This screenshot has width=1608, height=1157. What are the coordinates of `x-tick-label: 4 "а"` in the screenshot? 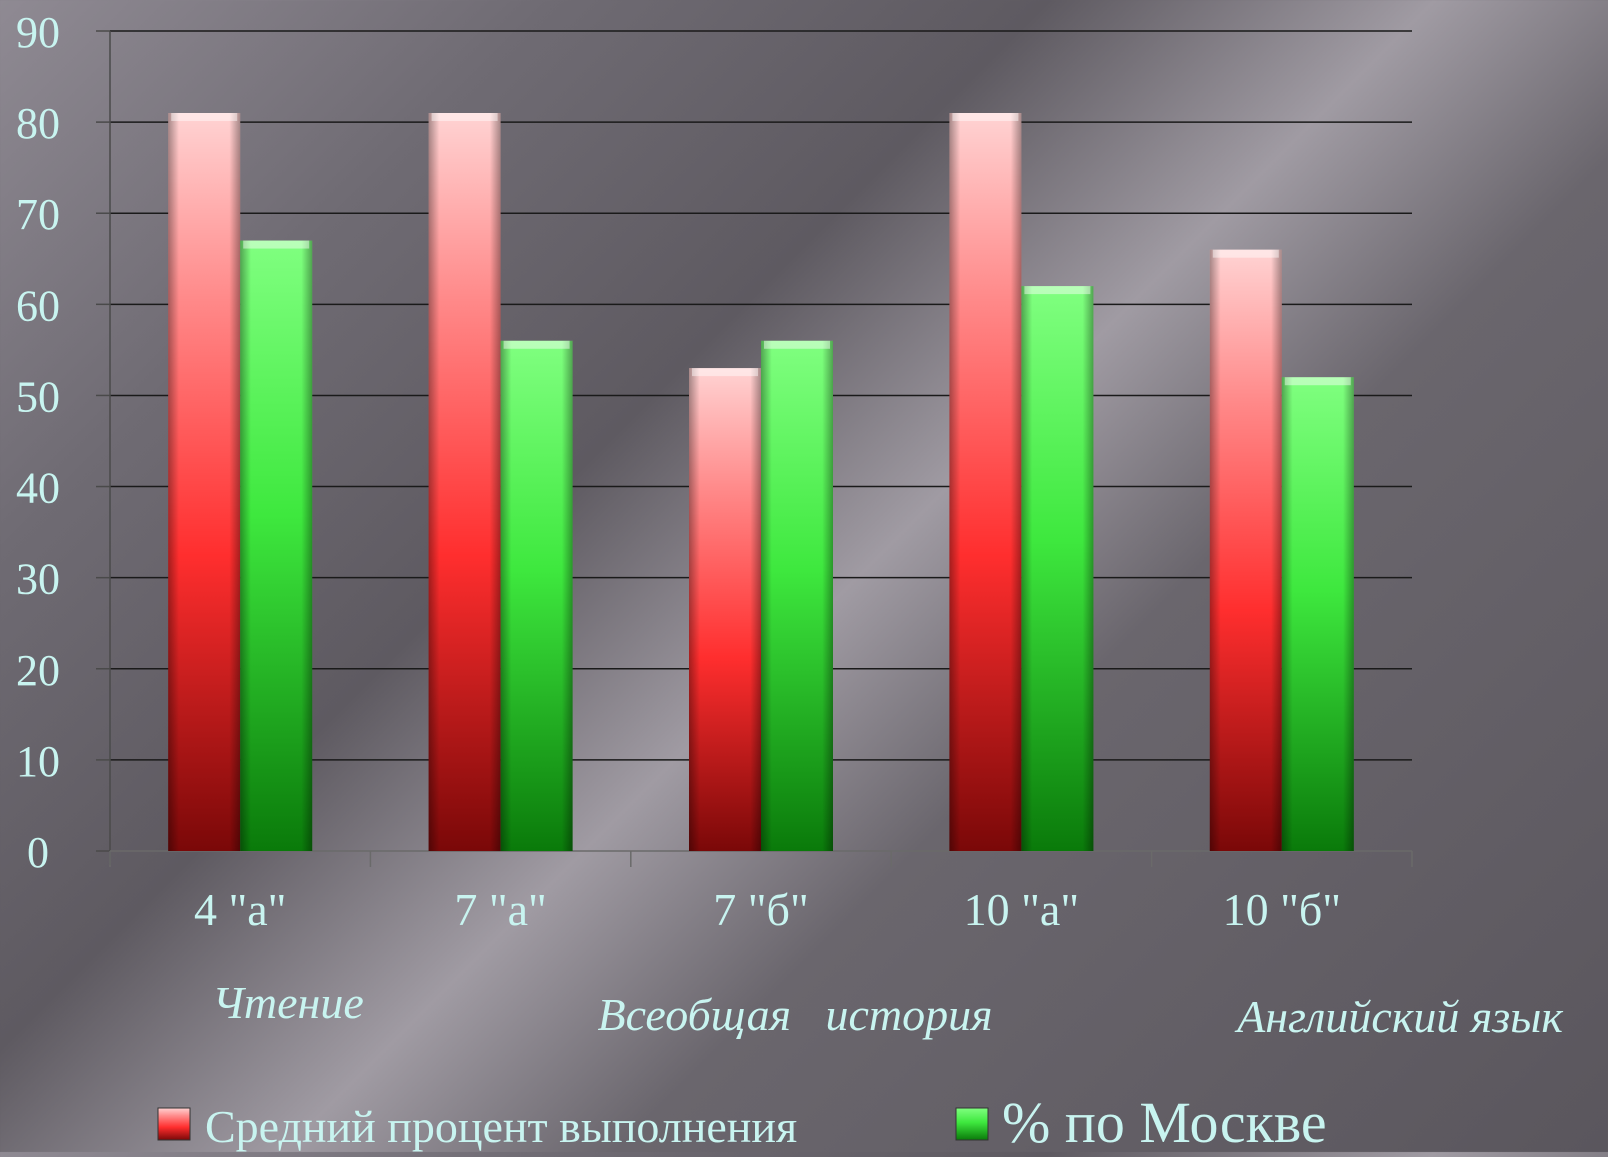 It's located at (240, 909).